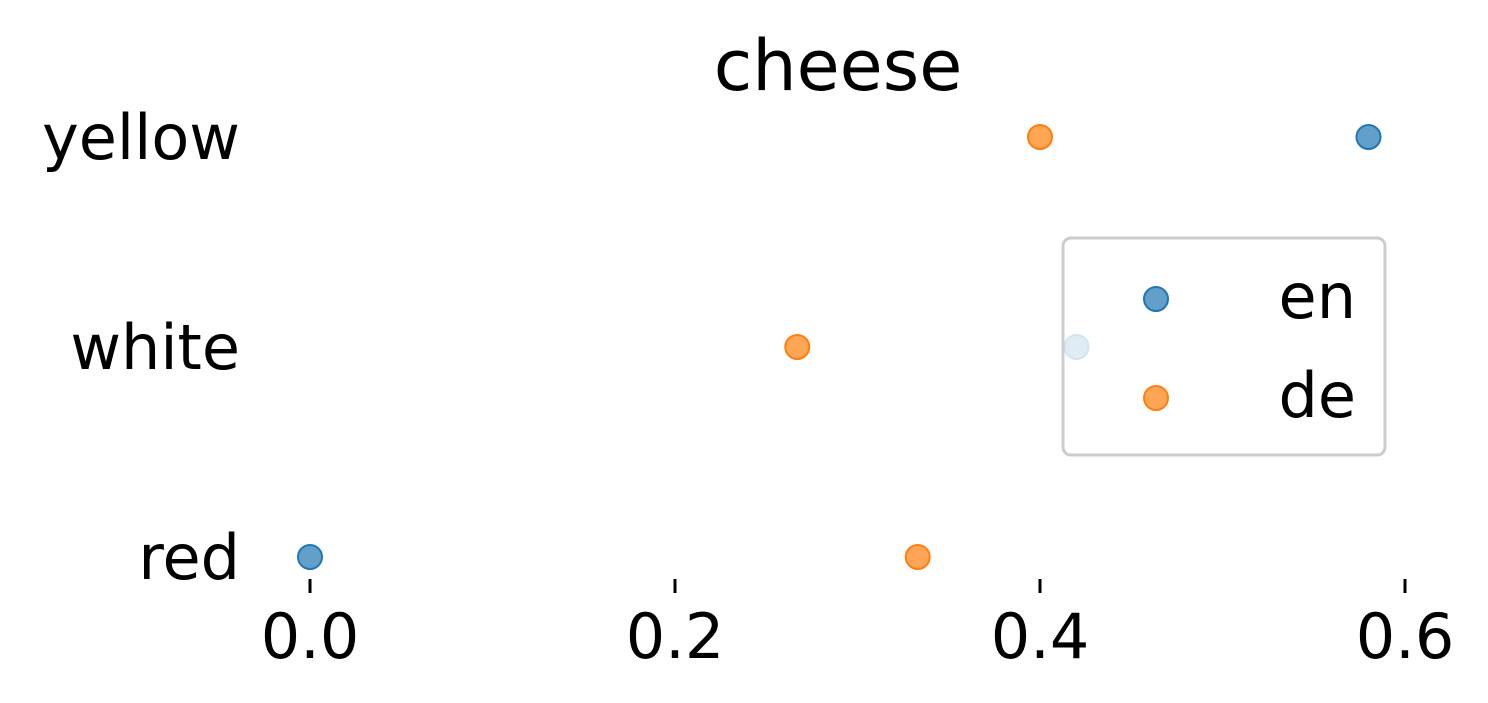  I want to click on legend: en de, so click(1224, 346).